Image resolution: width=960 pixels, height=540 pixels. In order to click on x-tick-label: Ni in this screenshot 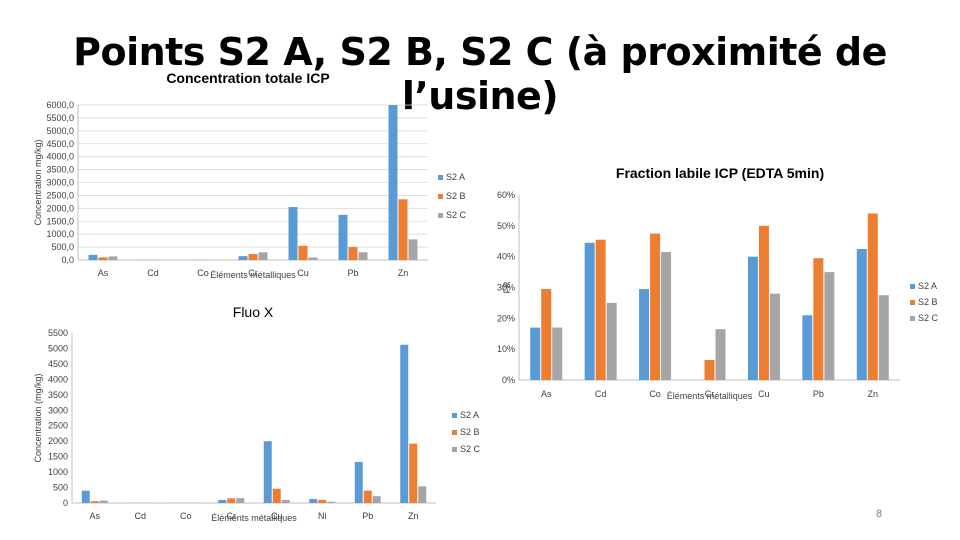, I will do `click(322, 516)`.